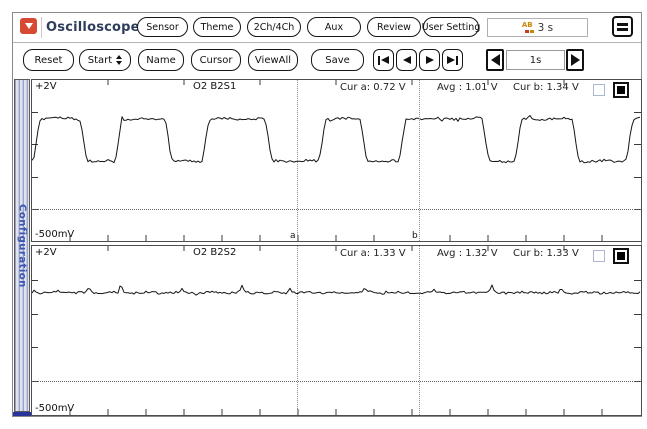 The width and height of the screenshot is (647, 429). What do you see at coordinates (48, 60) in the screenshot?
I see `reset-button: Reset` at bounding box center [48, 60].